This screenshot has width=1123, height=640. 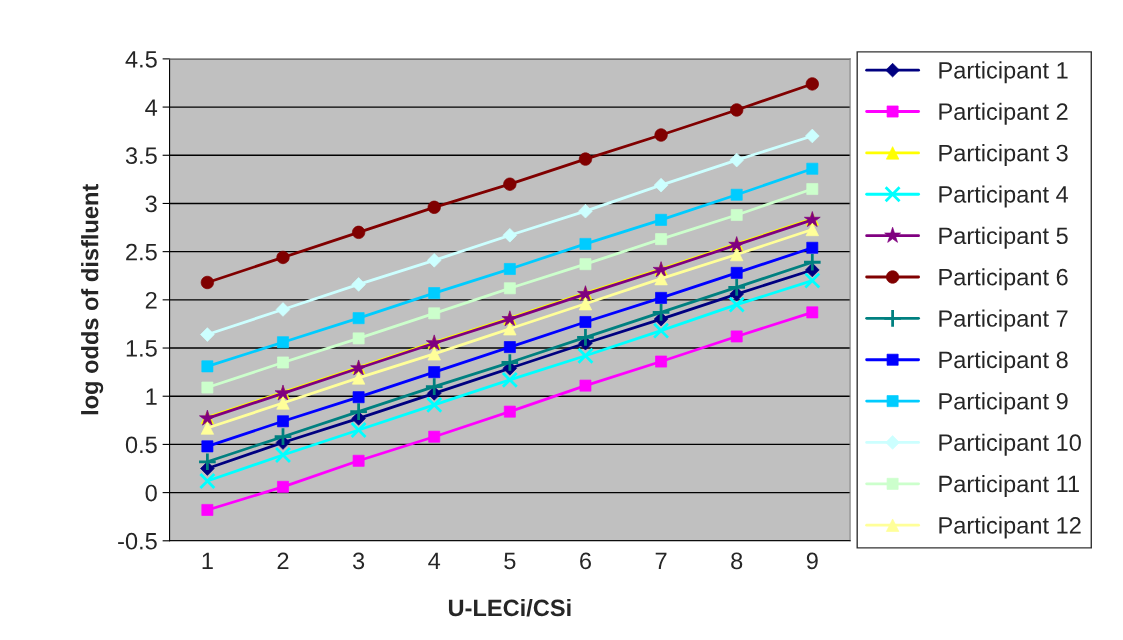 I want to click on x-tick-label: 1, so click(x=207, y=561).